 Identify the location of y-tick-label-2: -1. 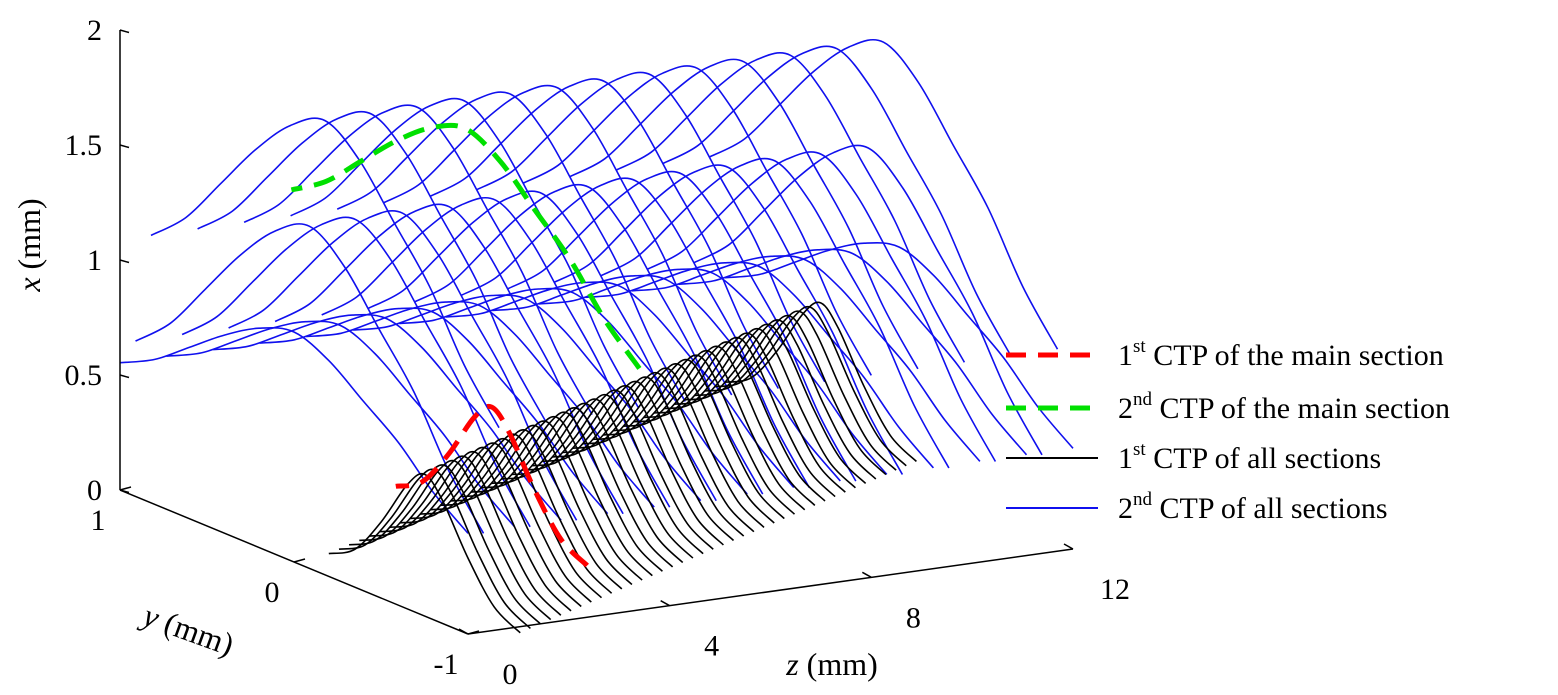
(446, 664).